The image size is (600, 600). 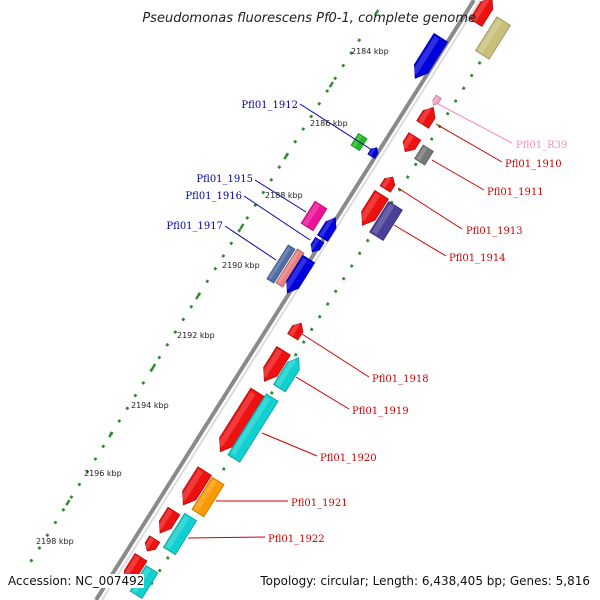 I want to click on feature-f-blue-big, so click(x=428, y=57).